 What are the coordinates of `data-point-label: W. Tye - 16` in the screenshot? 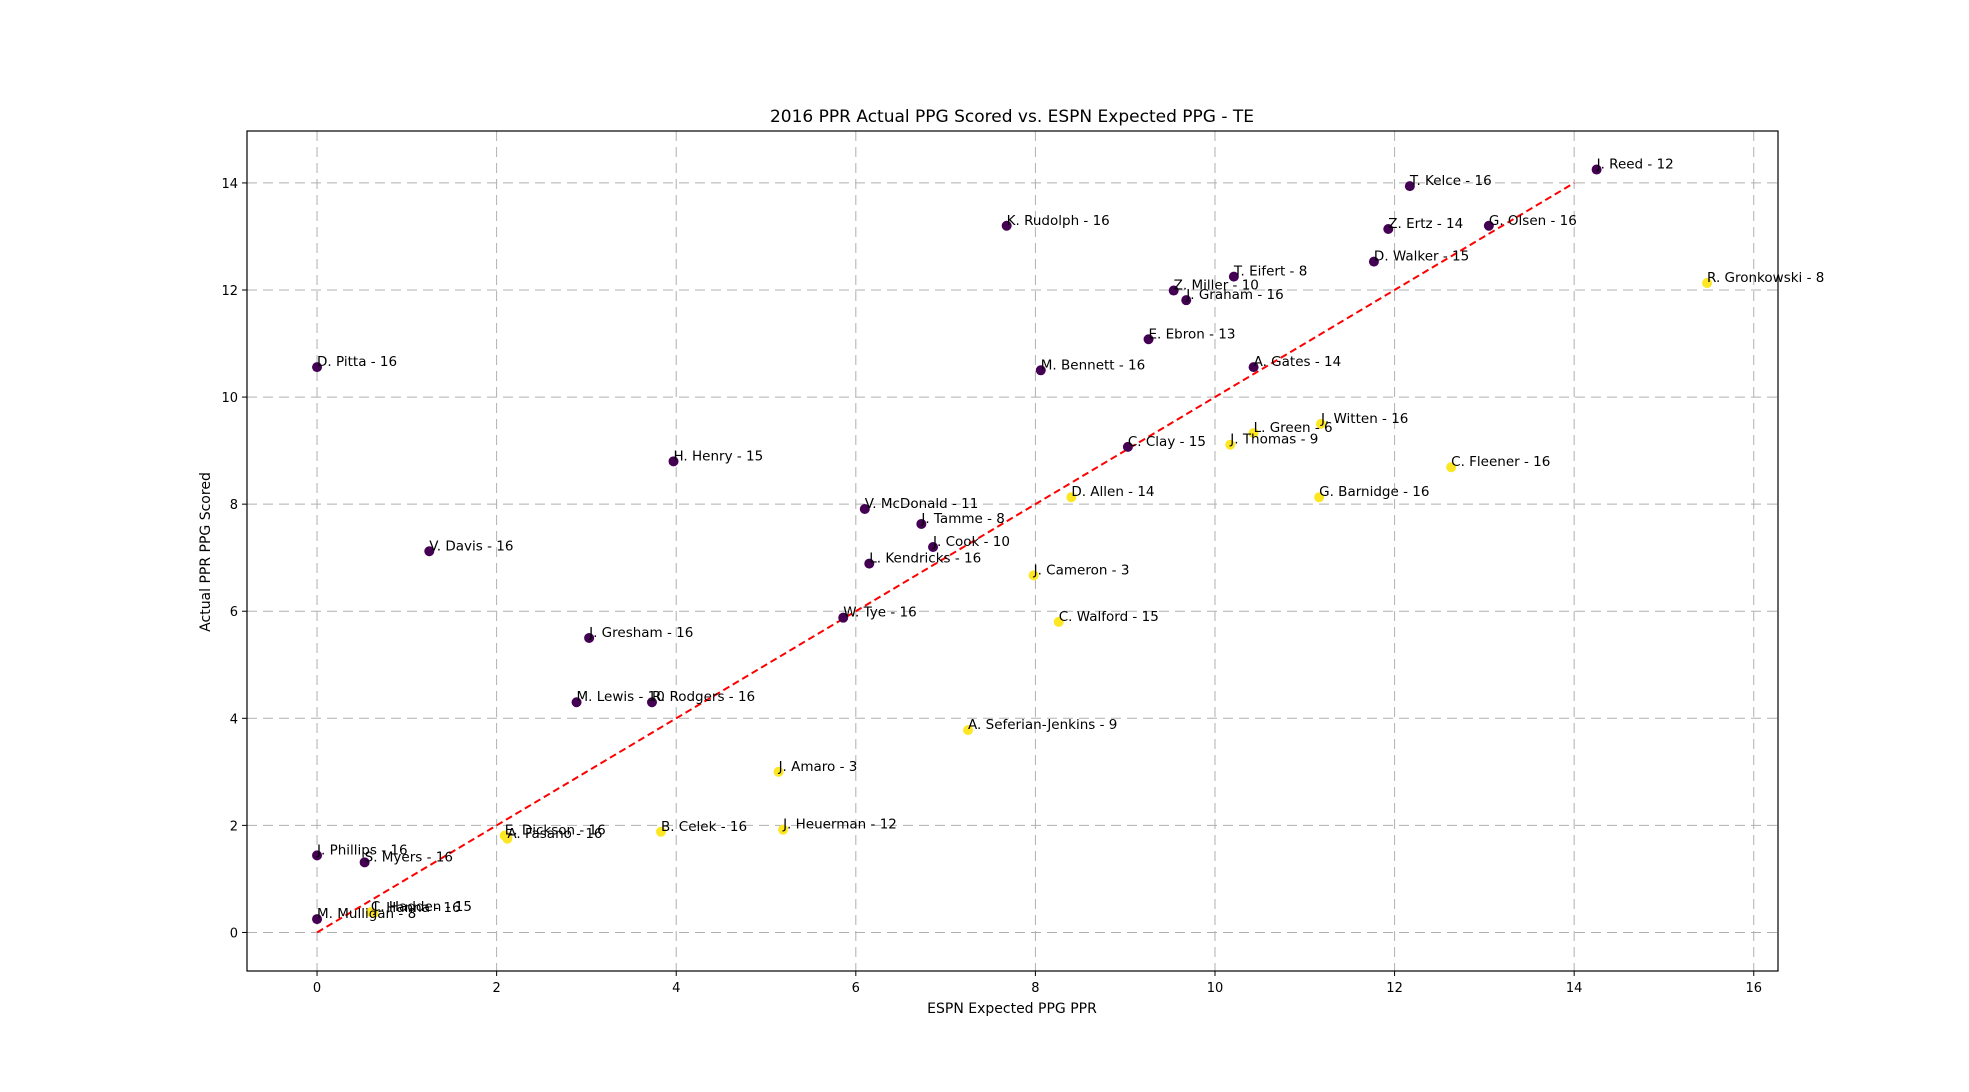 It's located at (879, 613).